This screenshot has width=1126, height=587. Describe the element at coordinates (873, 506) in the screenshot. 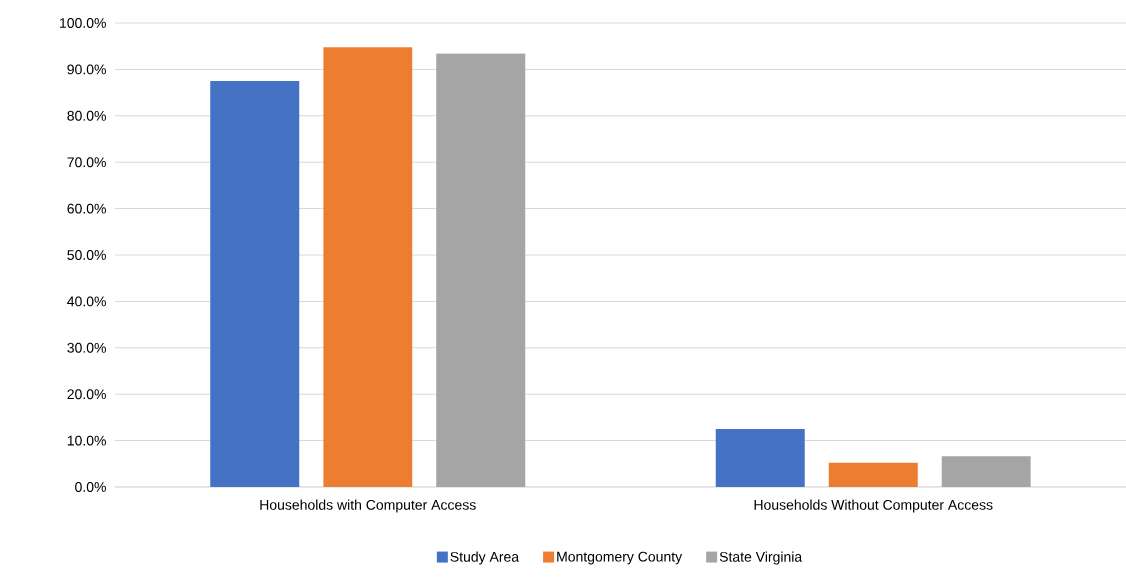

I see `x-tick-label: Households Without Computer Access` at that location.